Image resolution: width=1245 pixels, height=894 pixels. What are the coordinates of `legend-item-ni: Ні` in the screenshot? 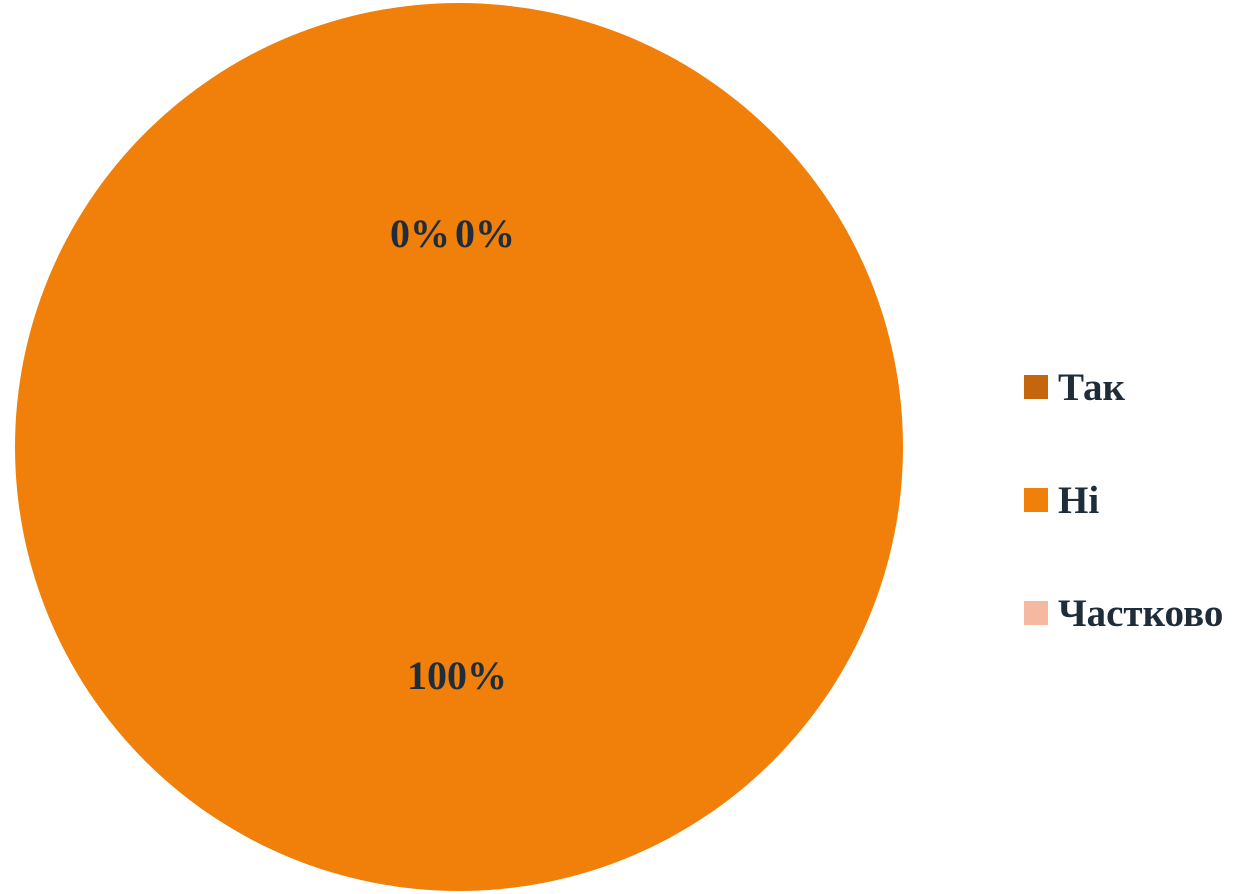 It's located at (1131, 500).